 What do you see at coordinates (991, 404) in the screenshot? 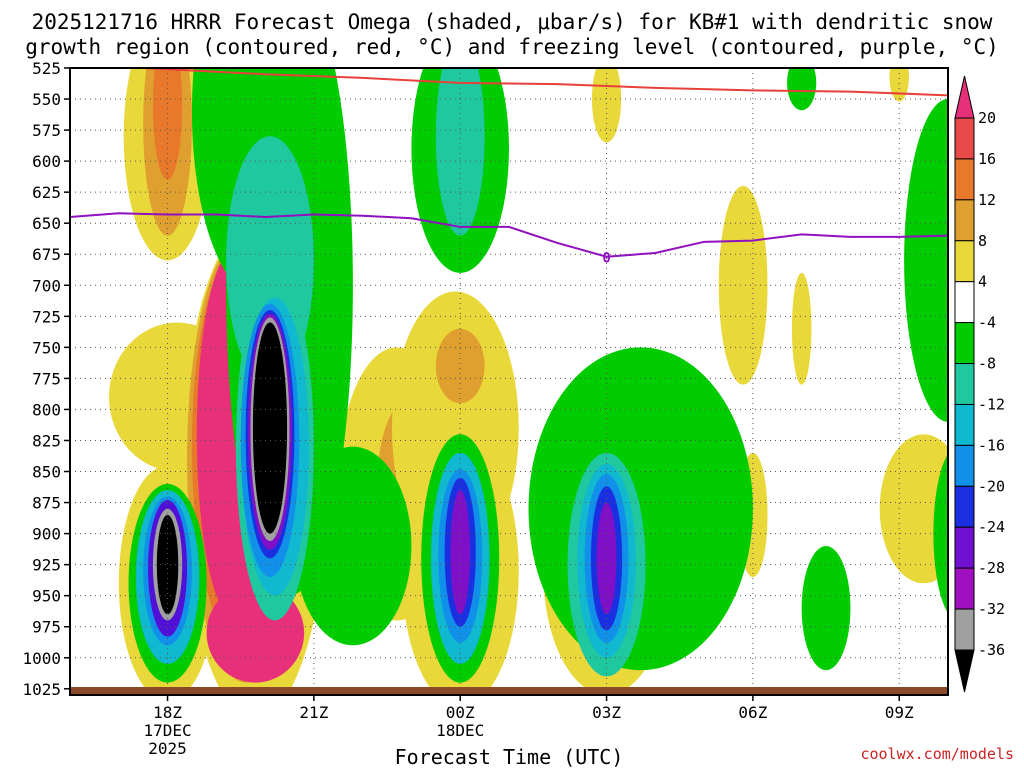
I see `colorbar-label-7: -12` at bounding box center [991, 404].